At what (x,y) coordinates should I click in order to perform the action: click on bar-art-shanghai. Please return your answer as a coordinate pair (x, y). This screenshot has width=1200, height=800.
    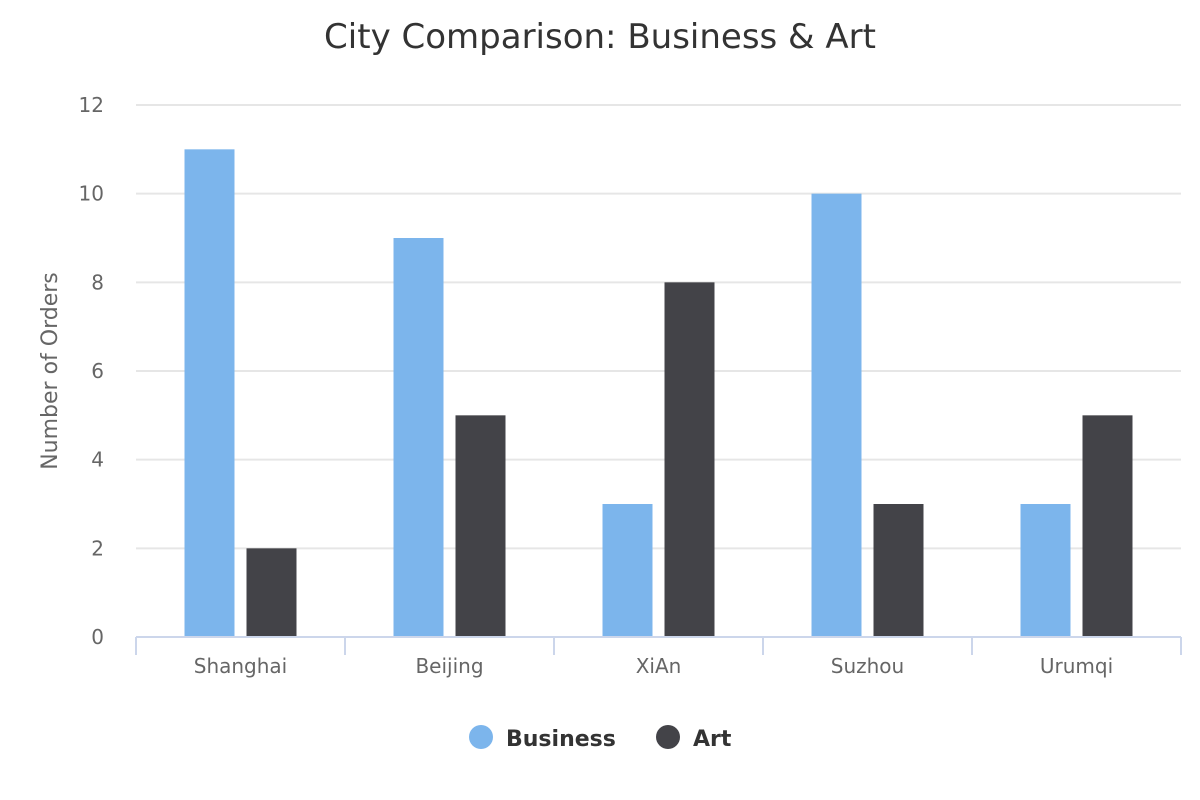
    Looking at the image, I should click on (271, 592).